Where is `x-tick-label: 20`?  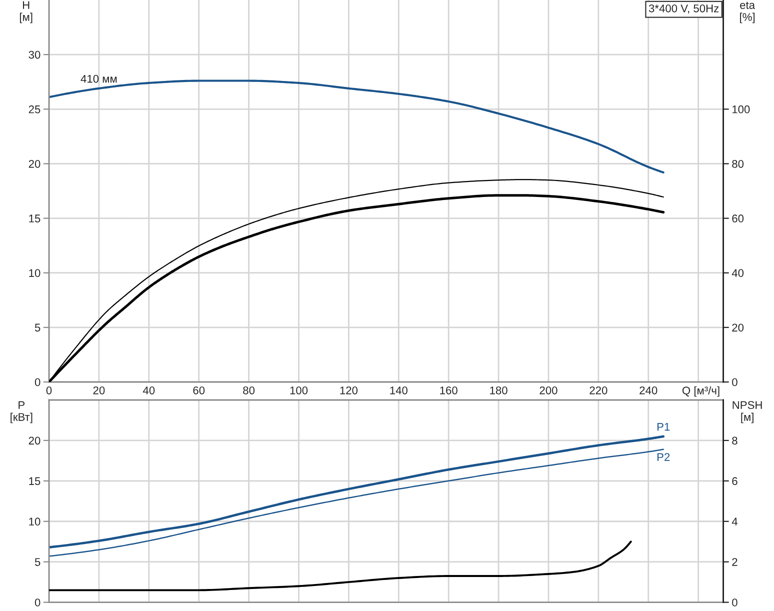 x-tick-label: 20 is located at coordinates (99, 390).